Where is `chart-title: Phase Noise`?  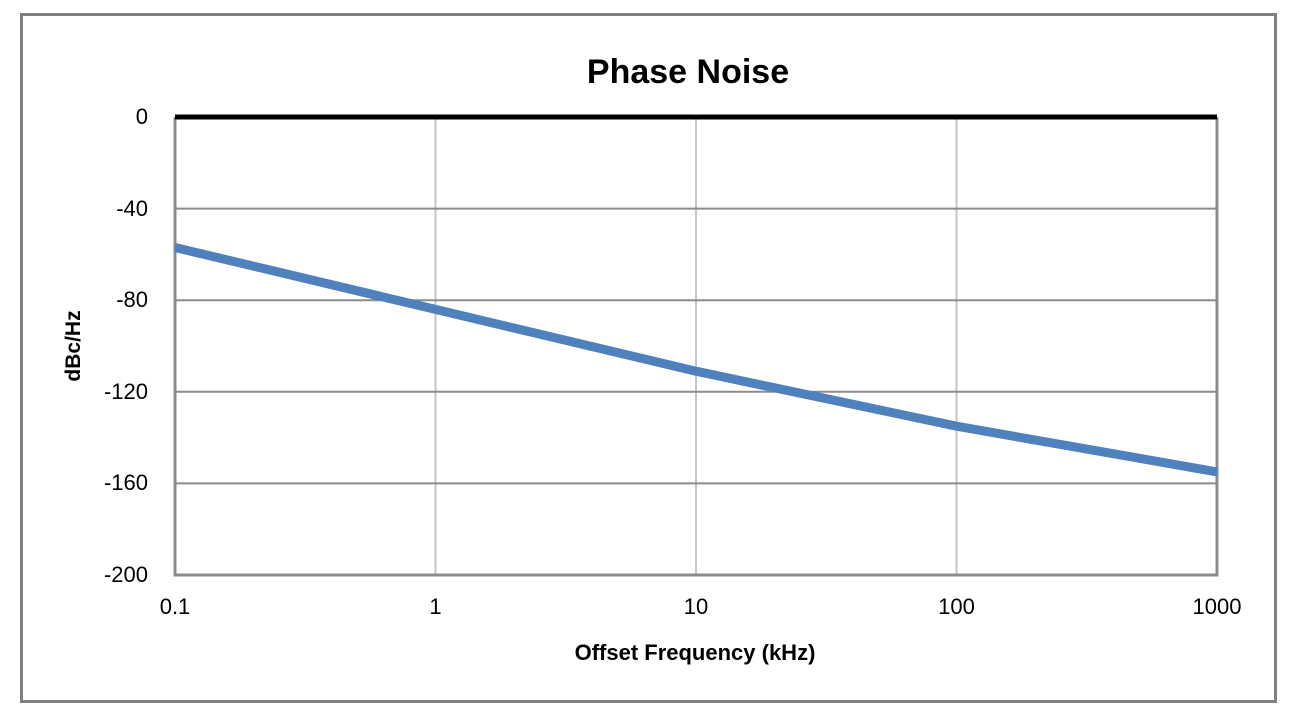 chart-title: Phase Noise is located at coordinates (688, 72).